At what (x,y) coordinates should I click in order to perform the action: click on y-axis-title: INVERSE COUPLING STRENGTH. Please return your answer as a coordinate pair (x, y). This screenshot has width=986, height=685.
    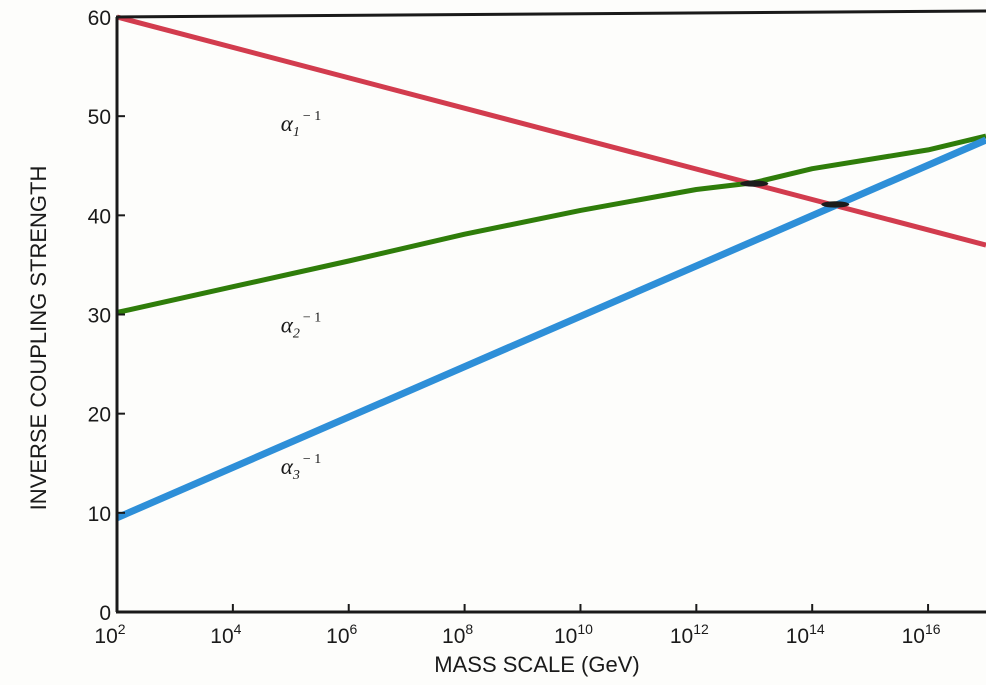
    Looking at the image, I should click on (38, 338).